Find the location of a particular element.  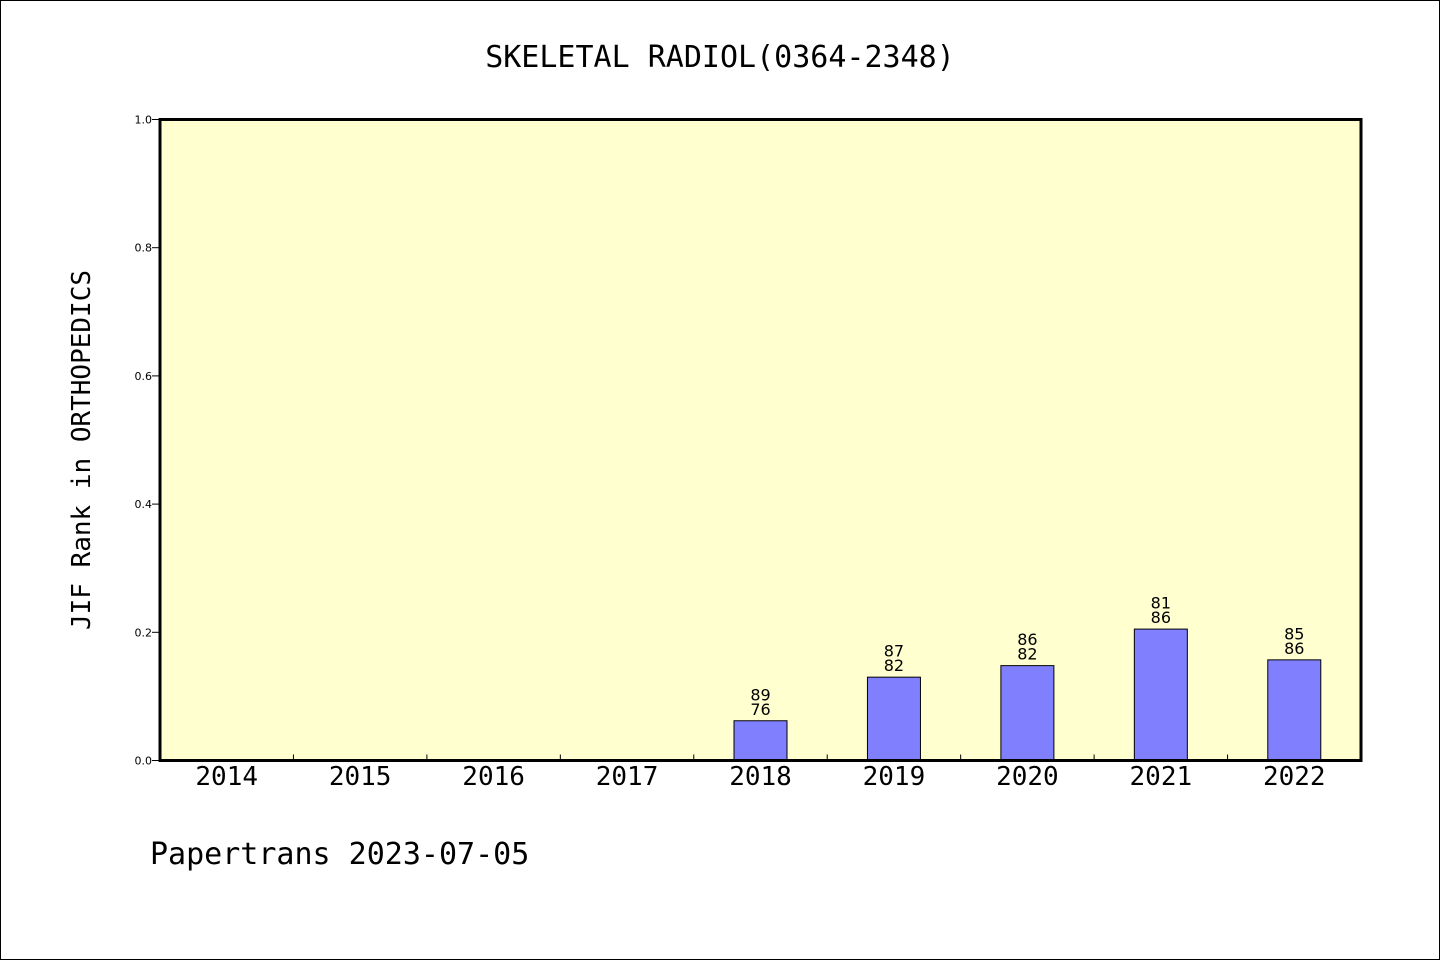

x-axis-ticks: 2014 2015 2016 2017 2018 2019 2020 2021 2022 is located at coordinates (760, 773).